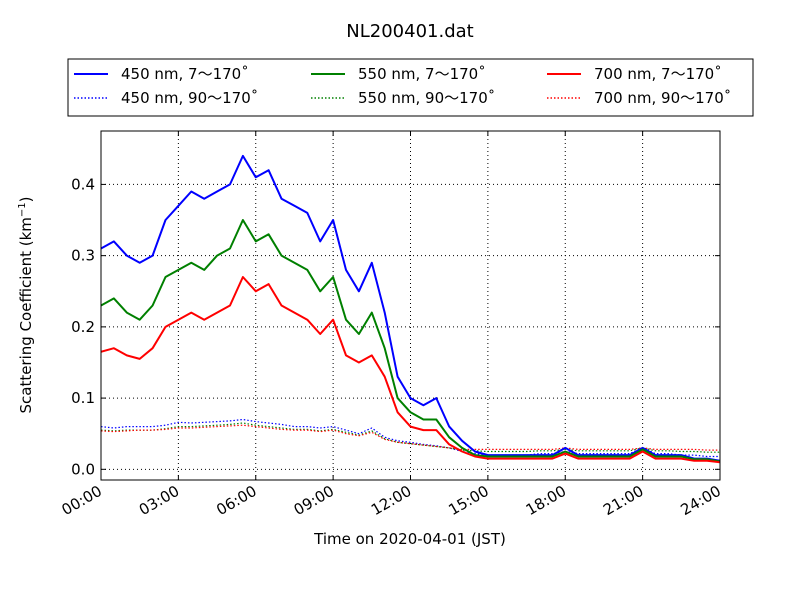 The image size is (800, 600). What do you see at coordinates (426, 98) in the screenshot?
I see `legend-label: 550 nm, 90～170˚` at bounding box center [426, 98].